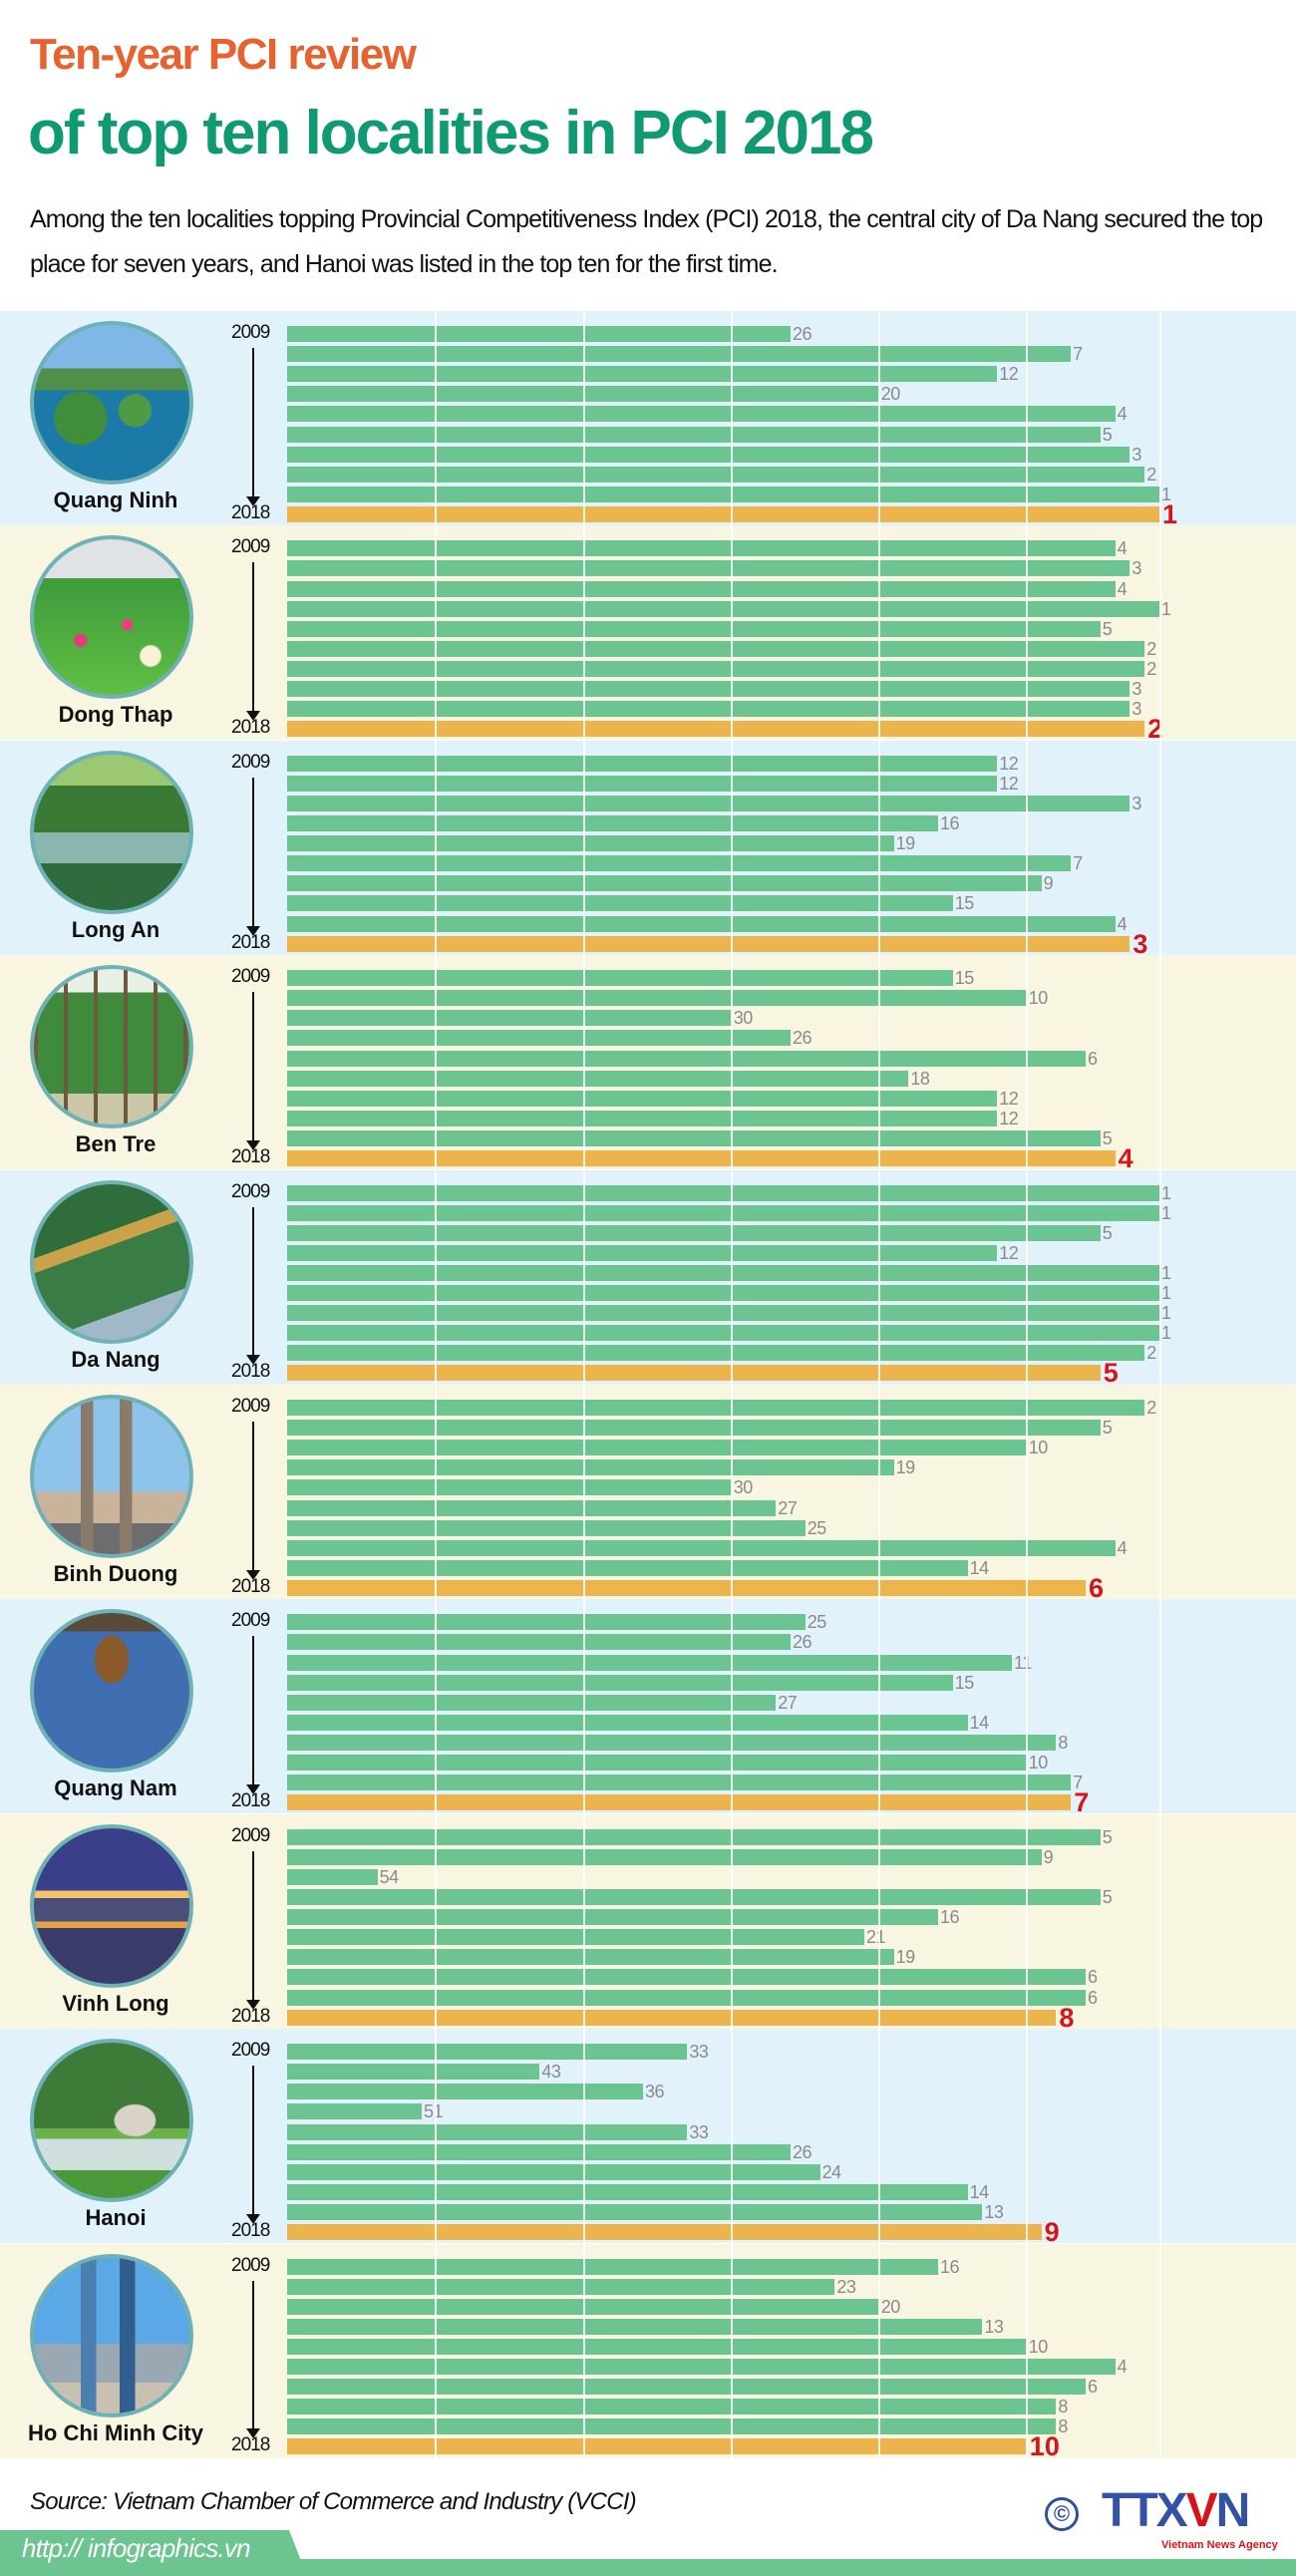 This screenshot has height=2576, width=1296. What do you see at coordinates (950, 1917) in the screenshot?
I see `rank-label: 16` at bounding box center [950, 1917].